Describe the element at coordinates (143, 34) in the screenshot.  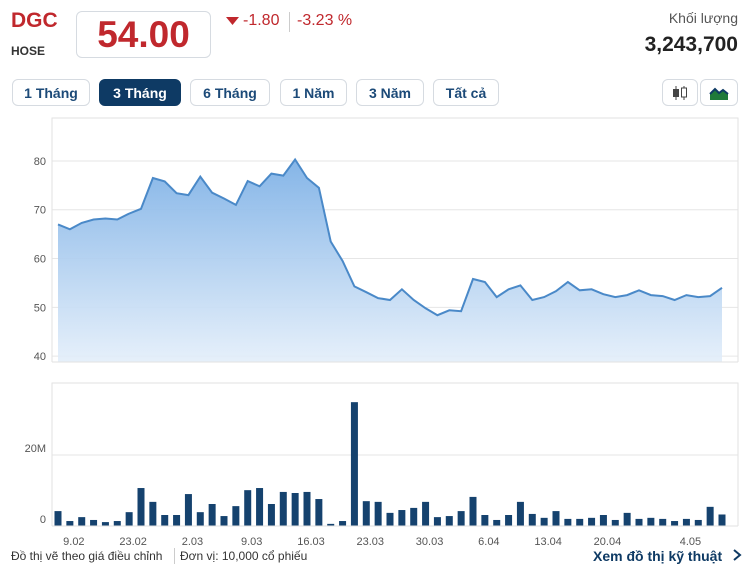
I see `price: 54.00` at that location.